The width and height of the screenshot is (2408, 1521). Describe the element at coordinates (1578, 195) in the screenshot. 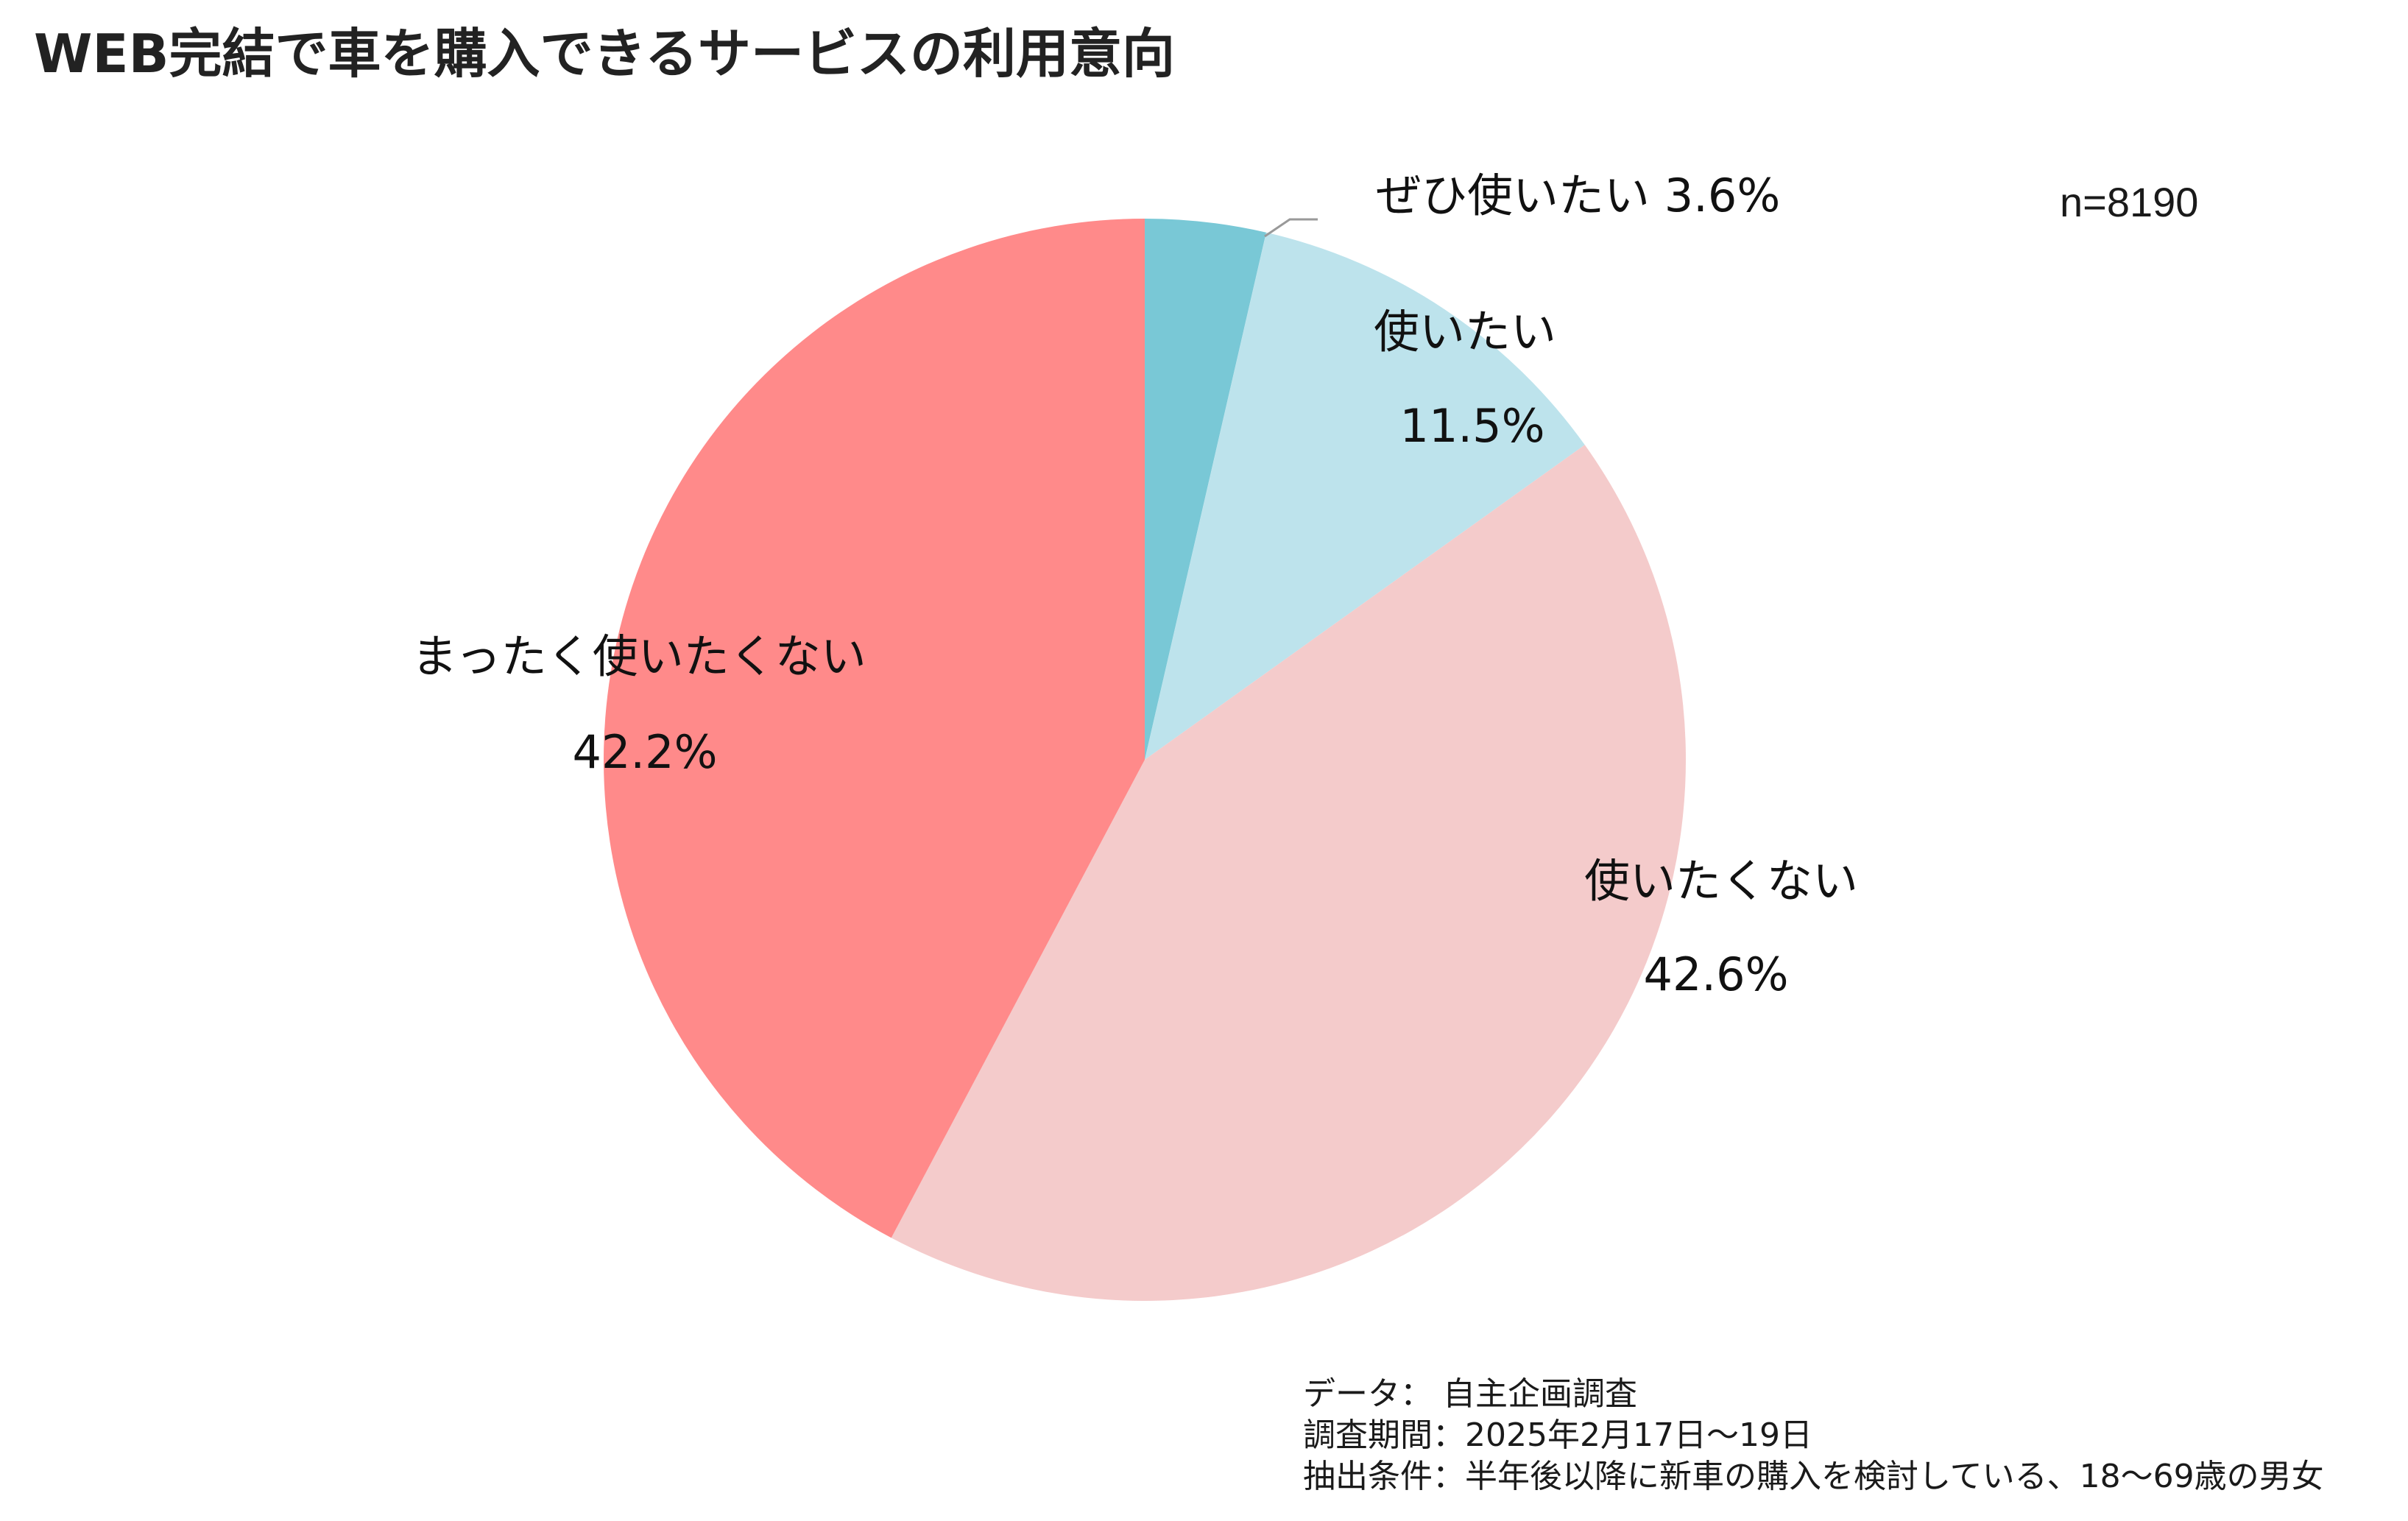

I see `slice-label-definitely-use: ぜひ使いたい 3.6%` at that location.